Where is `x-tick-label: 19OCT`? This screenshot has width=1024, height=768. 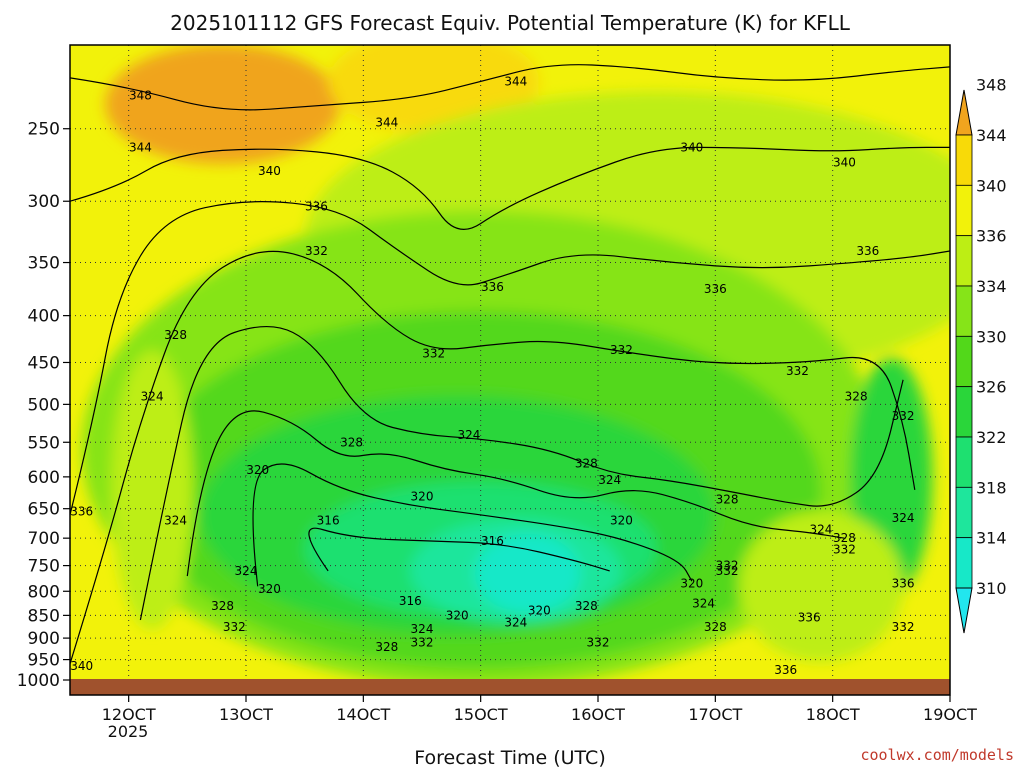 x-tick-label: 19OCT is located at coordinates (950, 714).